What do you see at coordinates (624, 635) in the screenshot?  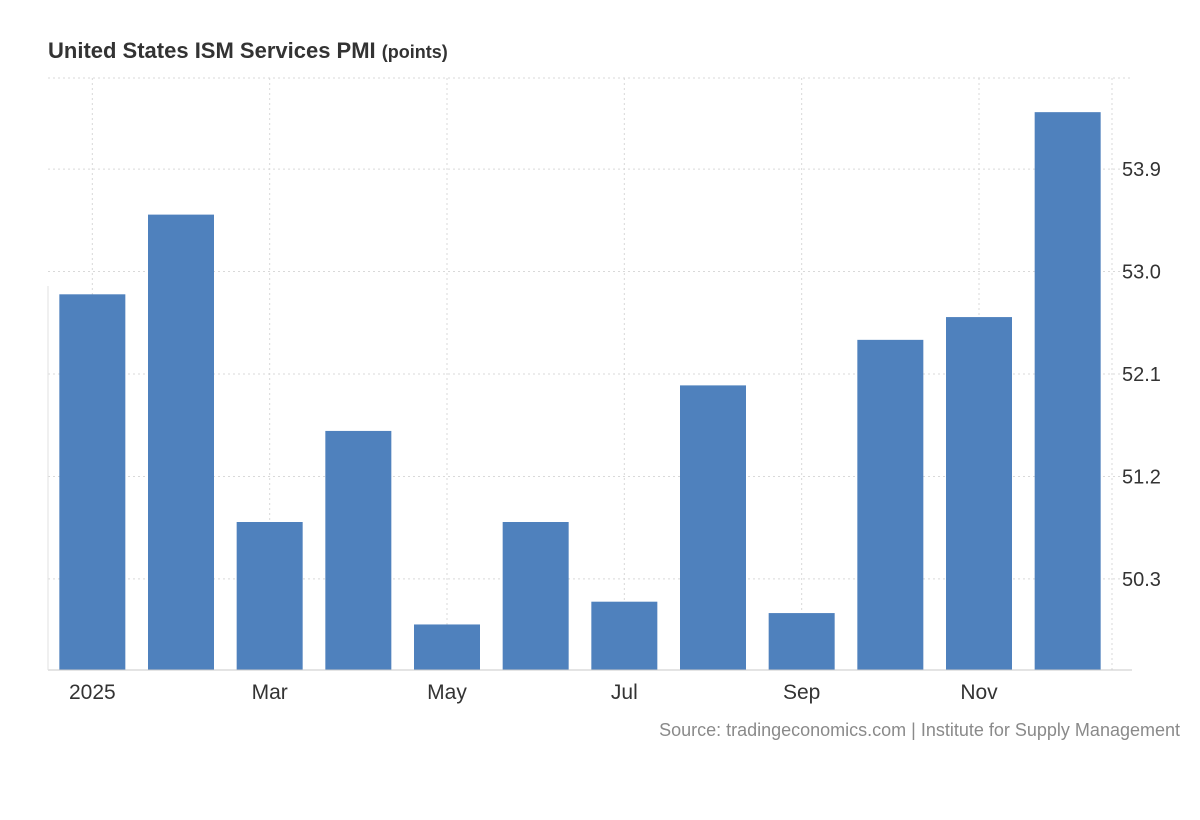 I see `bar-jul` at bounding box center [624, 635].